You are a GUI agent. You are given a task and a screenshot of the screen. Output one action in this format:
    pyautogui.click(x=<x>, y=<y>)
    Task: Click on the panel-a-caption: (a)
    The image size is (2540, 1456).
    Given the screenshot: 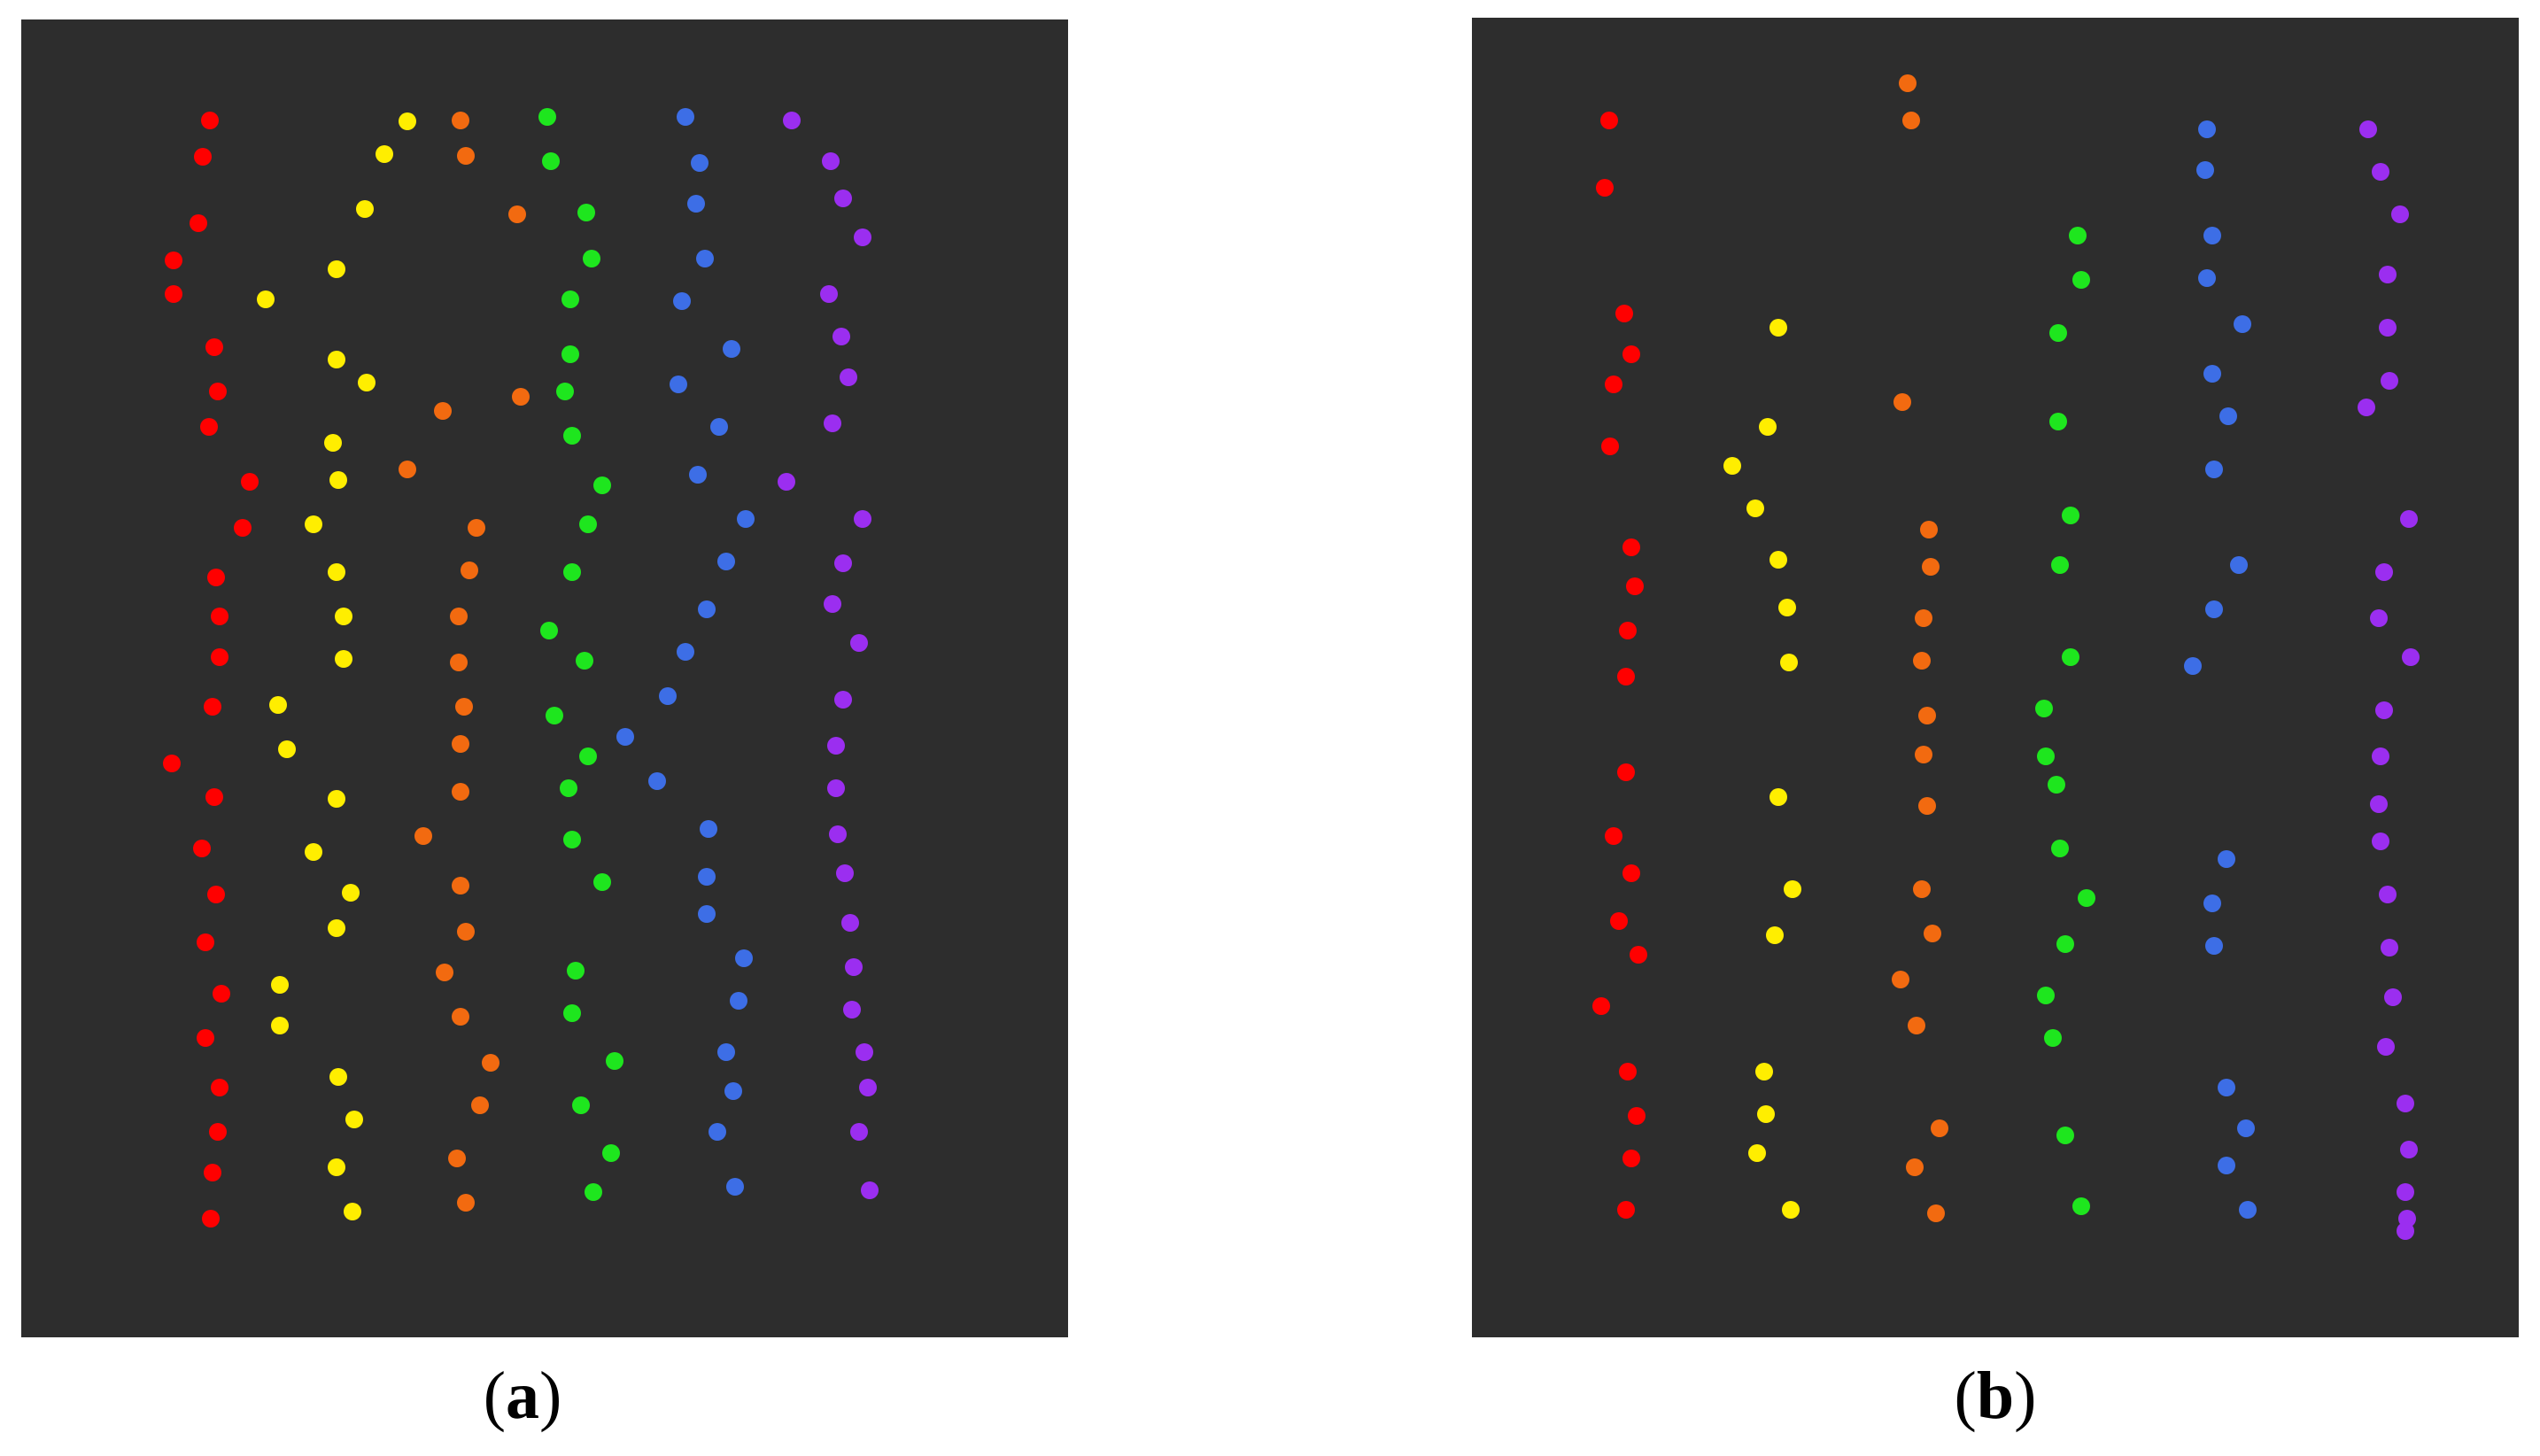 What is the action you would take?
    pyautogui.click(x=522, y=1396)
    